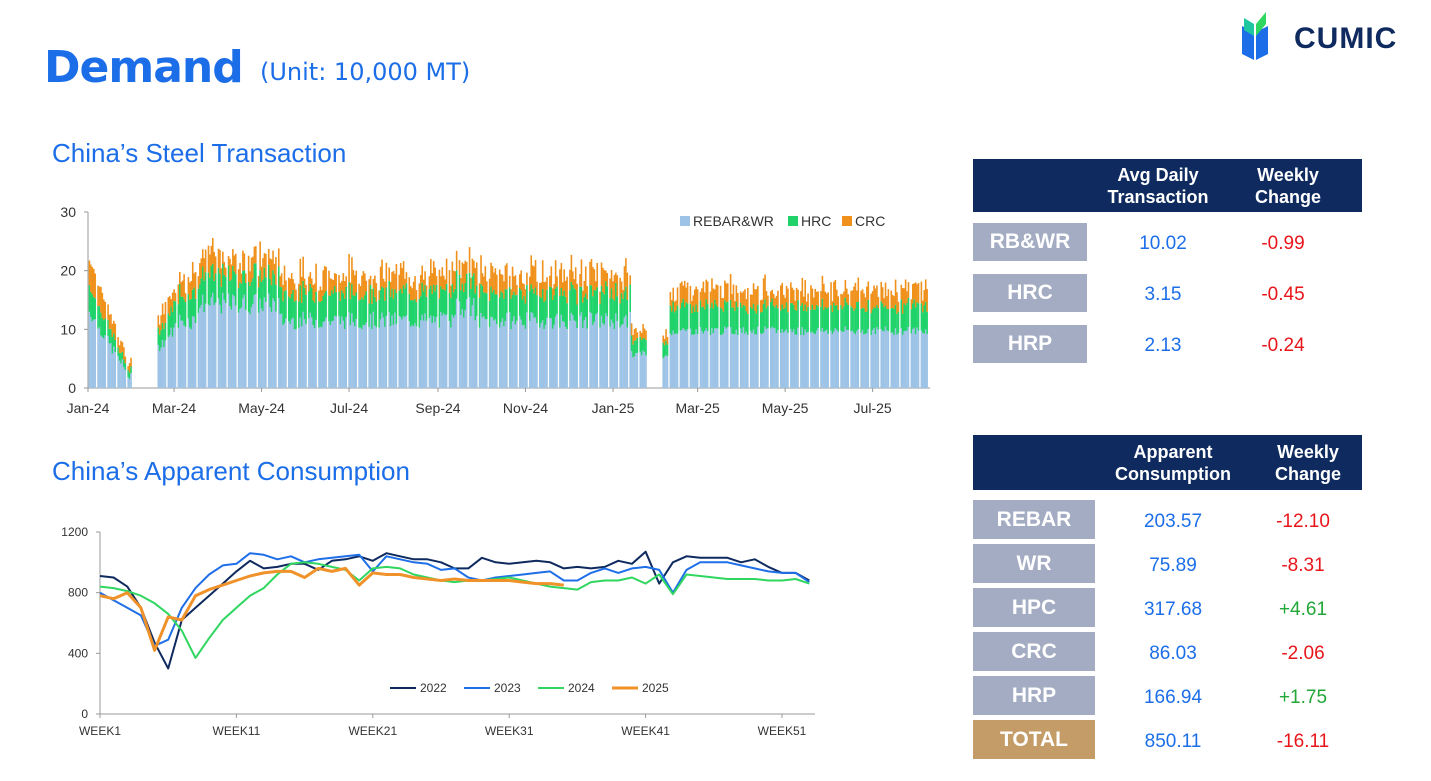 The width and height of the screenshot is (1431, 781). What do you see at coordinates (1173, 741) in the screenshot?
I see `row-value: 850.11` at bounding box center [1173, 741].